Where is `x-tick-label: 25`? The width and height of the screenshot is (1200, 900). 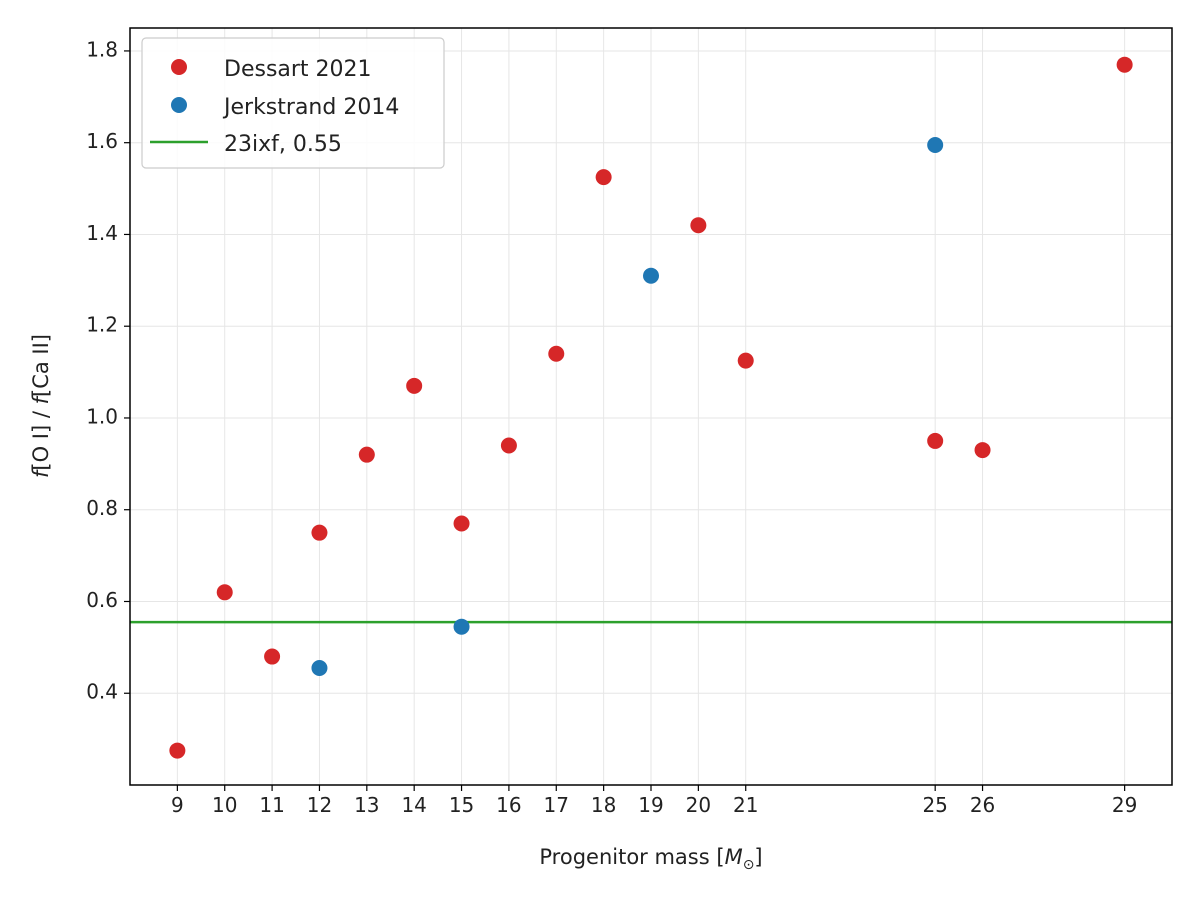 x-tick-label: 25 is located at coordinates (934, 805).